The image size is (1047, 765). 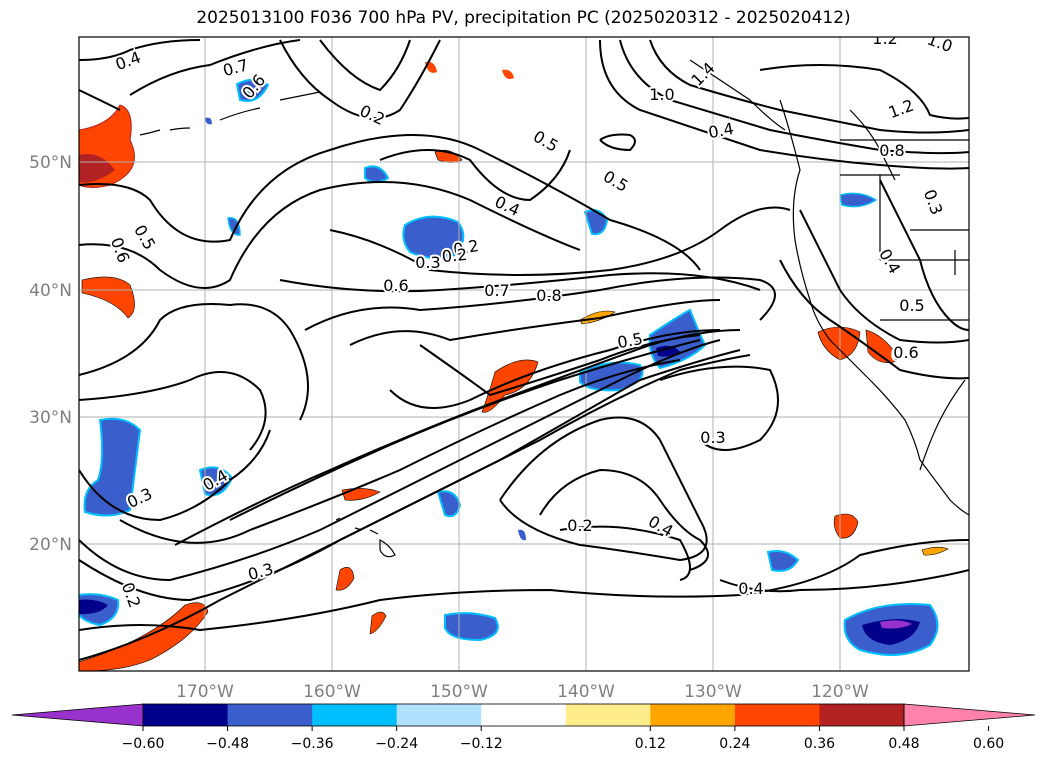 What do you see at coordinates (522, 692) in the screenshot?
I see `longitude-labels: 170°W 160°W 150°W 140°W 130°W 120°W` at bounding box center [522, 692].